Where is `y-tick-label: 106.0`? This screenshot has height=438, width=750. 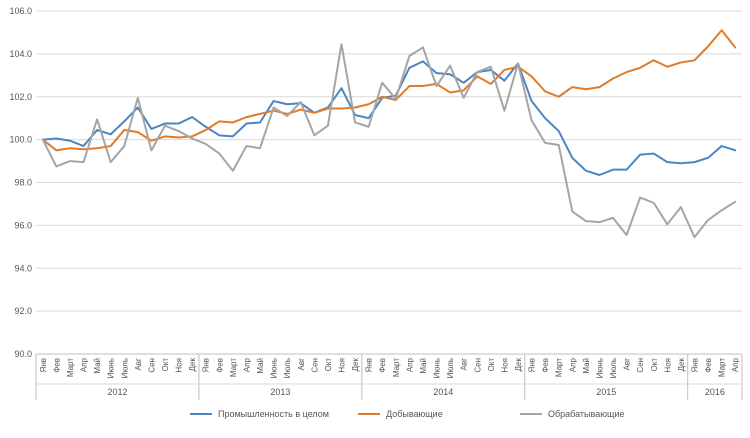
y-tick-label: 106.0 is located at coordinates (20, 11).